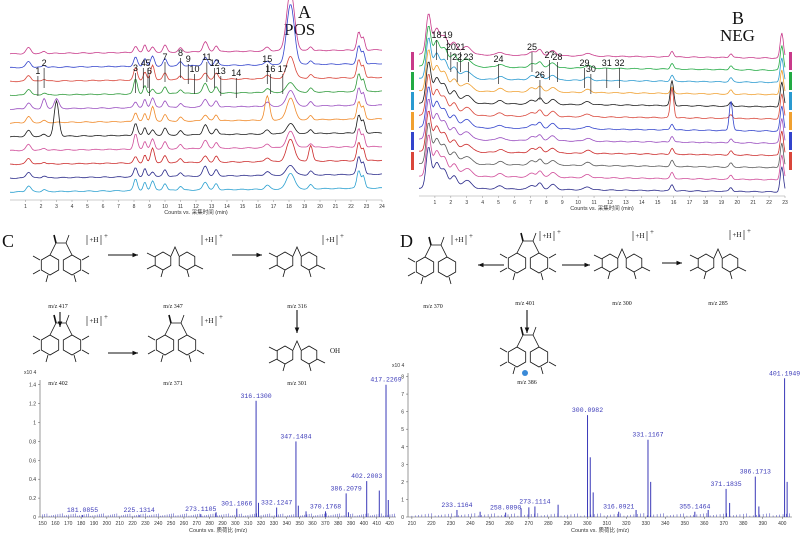 The height and width of the screenshot is (542, 800). I want to click on x-tick-label: 180, so click(81, 524).